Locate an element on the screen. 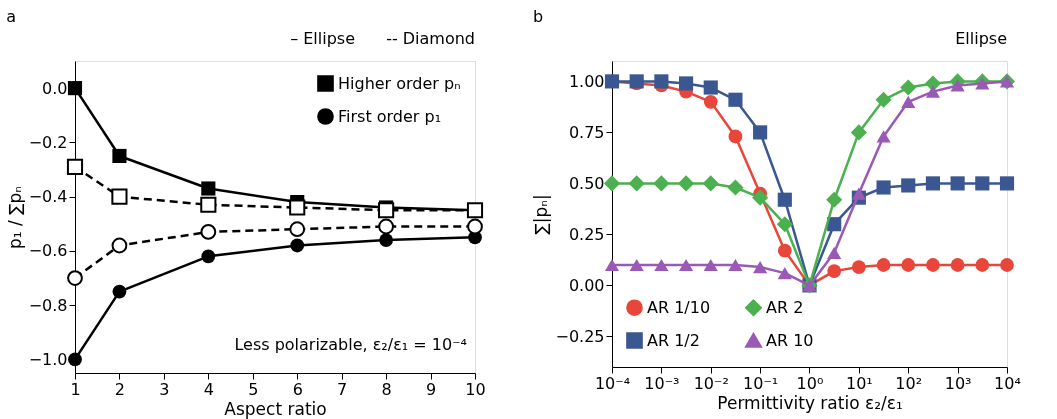 The image size is (1057, 419). x-axis-title: Aspect ratio is located at coordinates (275, 408).